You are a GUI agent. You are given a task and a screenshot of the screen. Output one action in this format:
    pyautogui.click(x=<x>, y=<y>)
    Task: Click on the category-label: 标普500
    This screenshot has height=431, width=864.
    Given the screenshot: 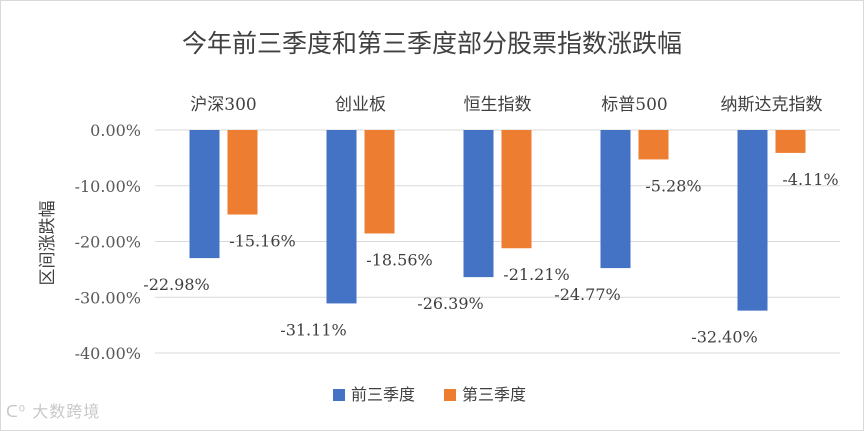 What is the action you would take?
    pyautogui.click(x=634, y=105)
    